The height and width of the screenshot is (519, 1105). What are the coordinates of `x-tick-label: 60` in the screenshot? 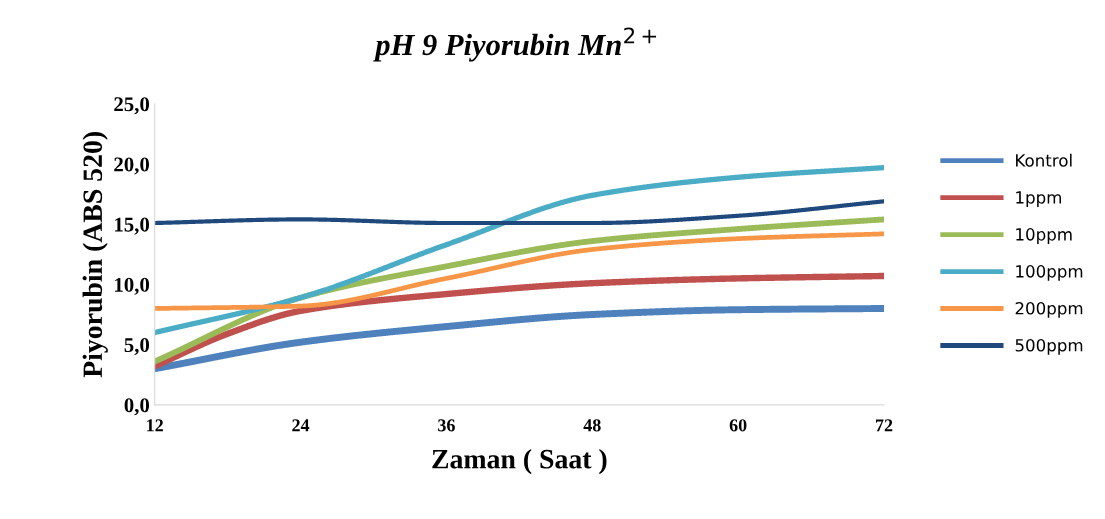 It's located at (738, 425).